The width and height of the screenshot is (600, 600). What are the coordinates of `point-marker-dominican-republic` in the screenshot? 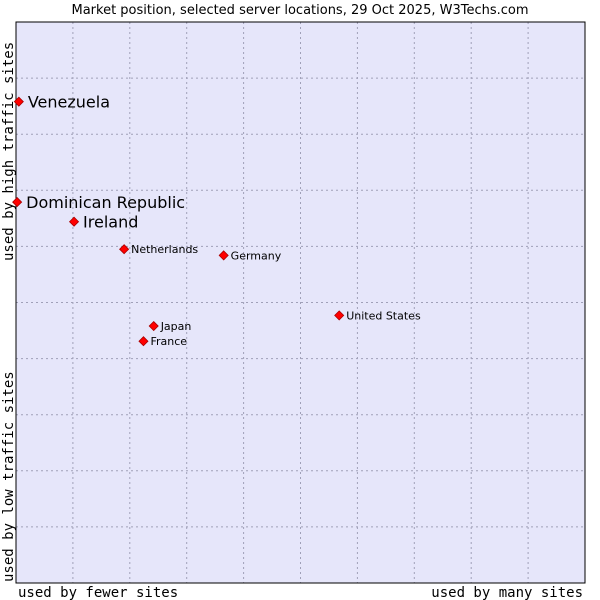 It's located at (17, 202).